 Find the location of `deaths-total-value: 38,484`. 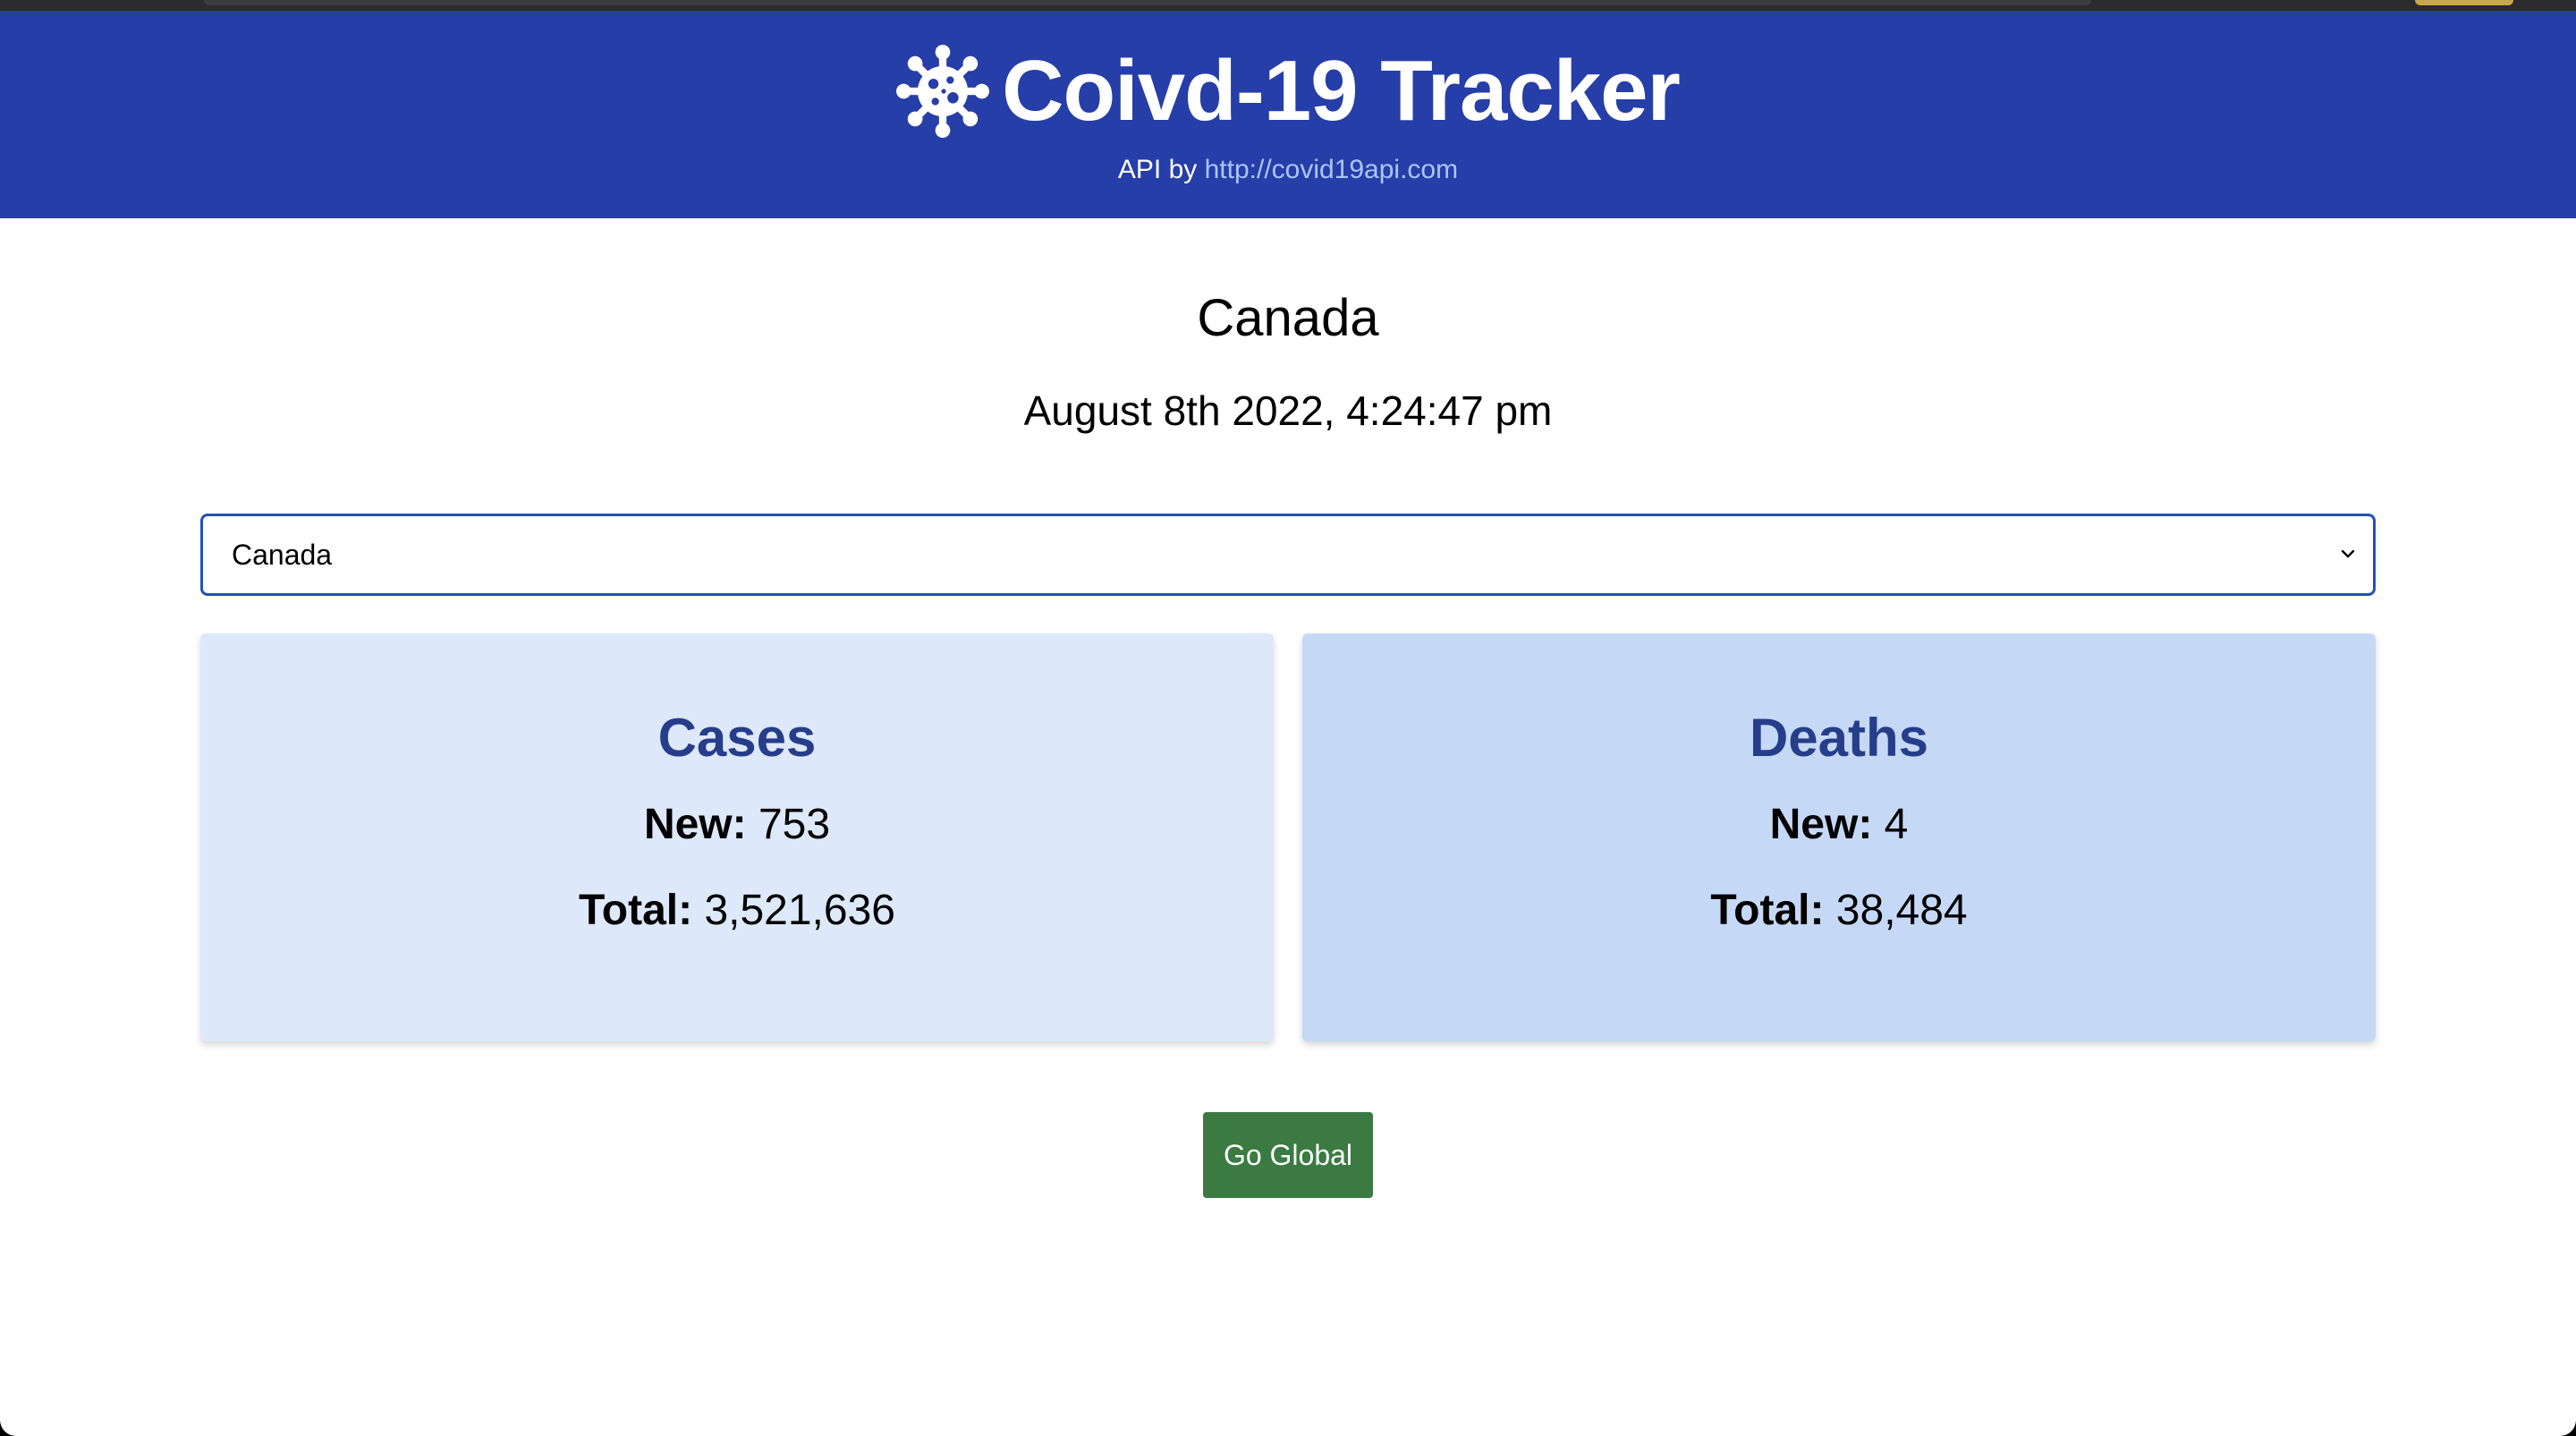

deaths-total-value: 38,484 is located at coordinates (1901, 910).